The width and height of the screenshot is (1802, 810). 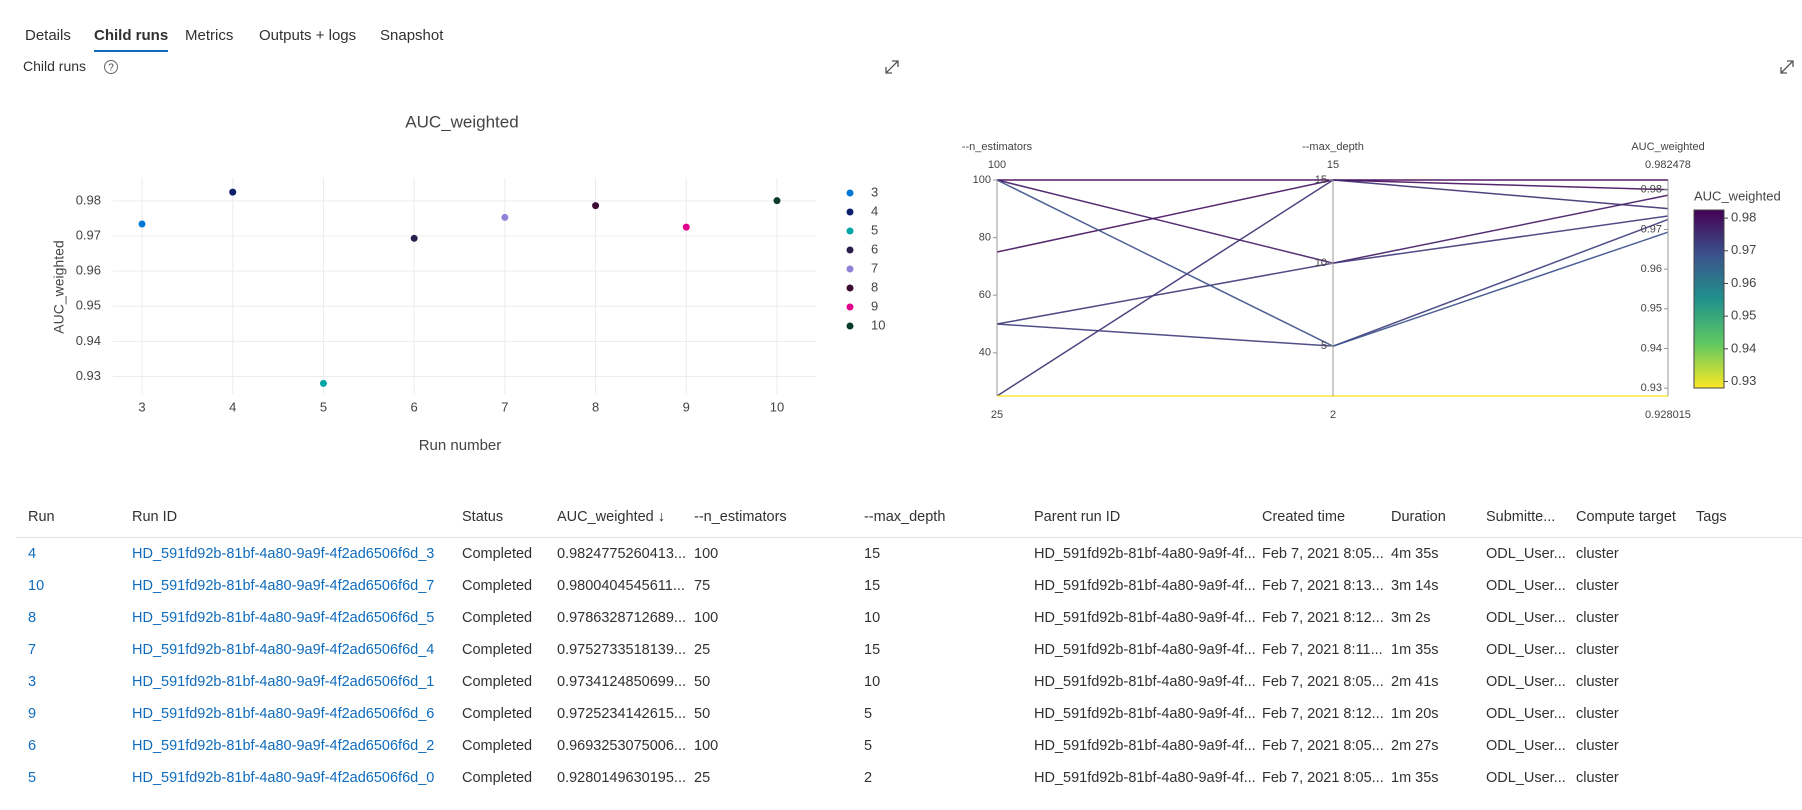 I want to click on y-tick-label: 0.97, so click(x=88, y=234).